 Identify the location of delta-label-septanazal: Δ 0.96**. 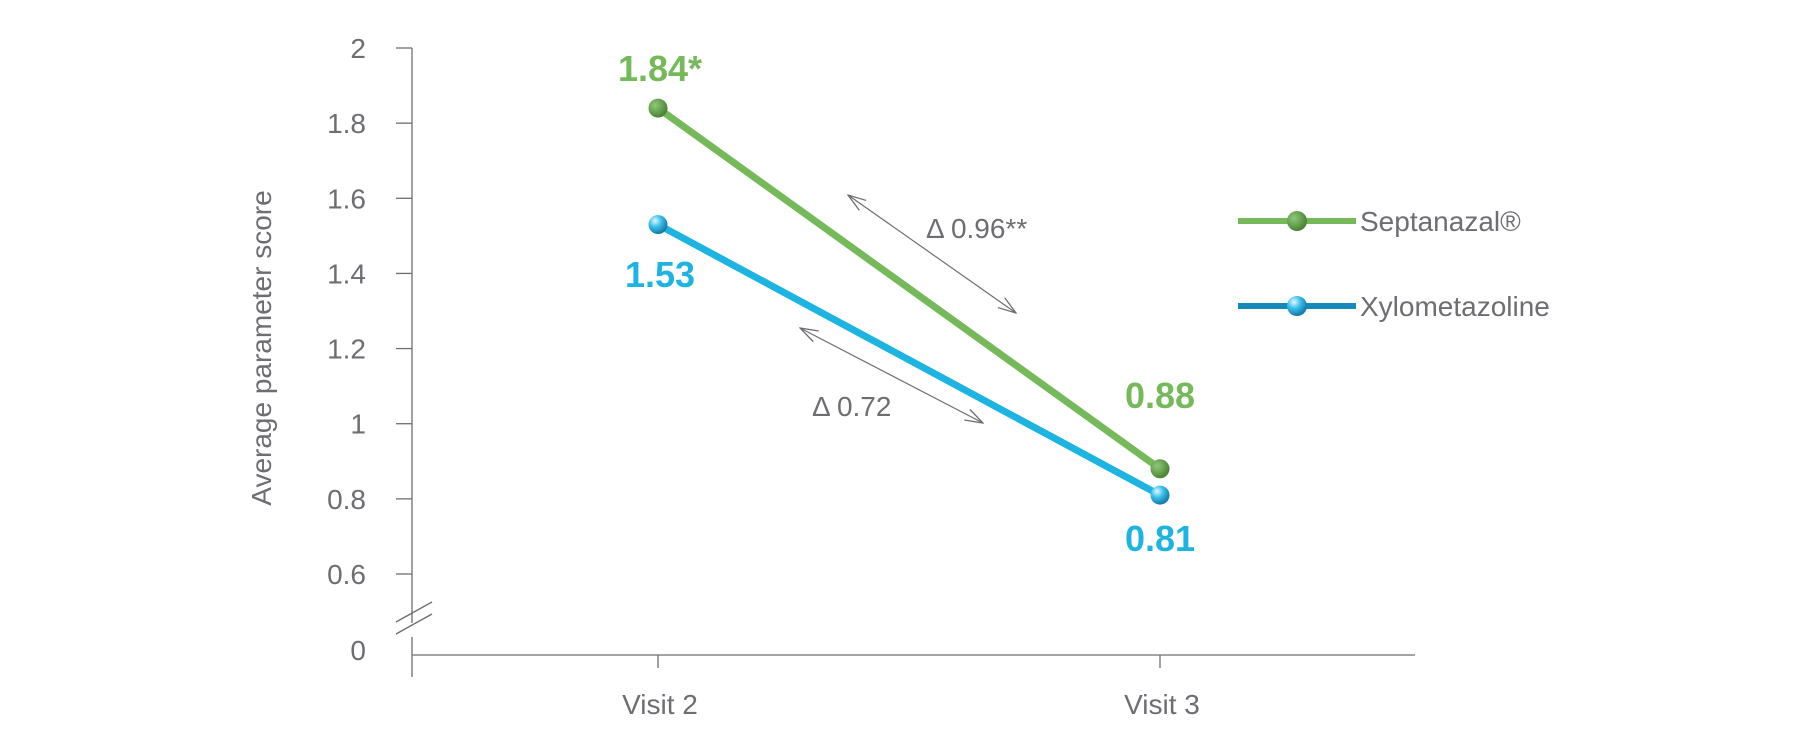
(976, 228).